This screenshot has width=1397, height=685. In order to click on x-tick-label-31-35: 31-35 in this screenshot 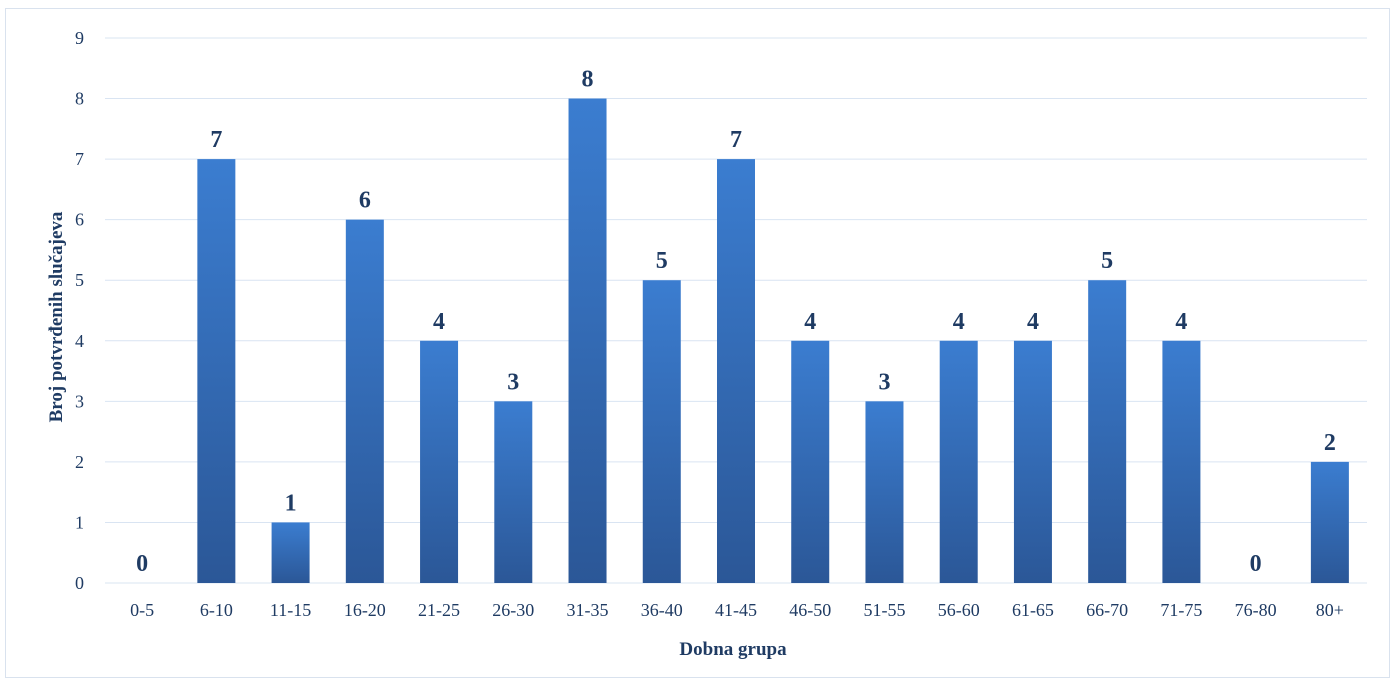, I will do `click(588, 610)`.